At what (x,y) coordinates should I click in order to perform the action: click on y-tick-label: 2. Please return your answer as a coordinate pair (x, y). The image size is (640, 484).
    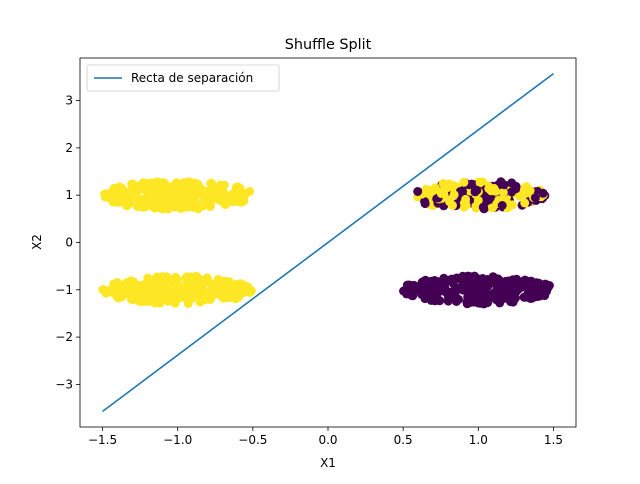
    Looking at the image, I should click on (69, 148).